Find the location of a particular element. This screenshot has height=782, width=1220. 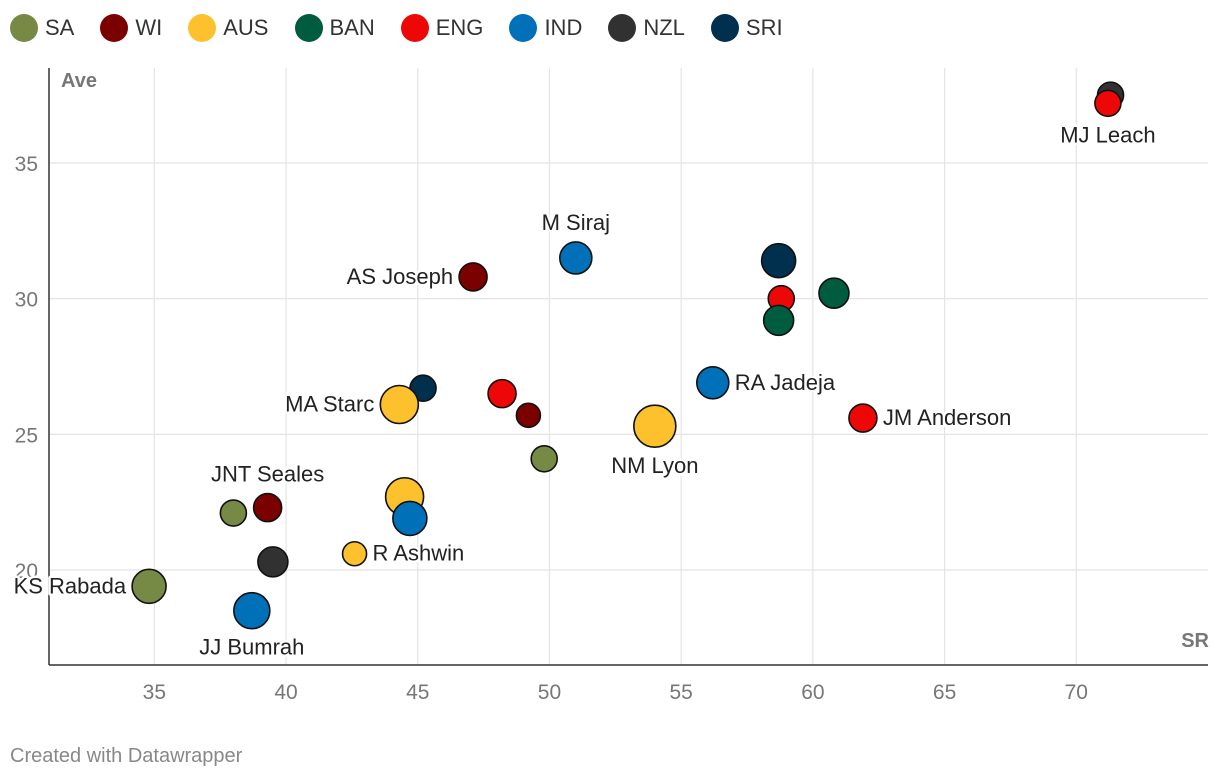

data-label: R Ashwin is located at coordinates (419, 553).